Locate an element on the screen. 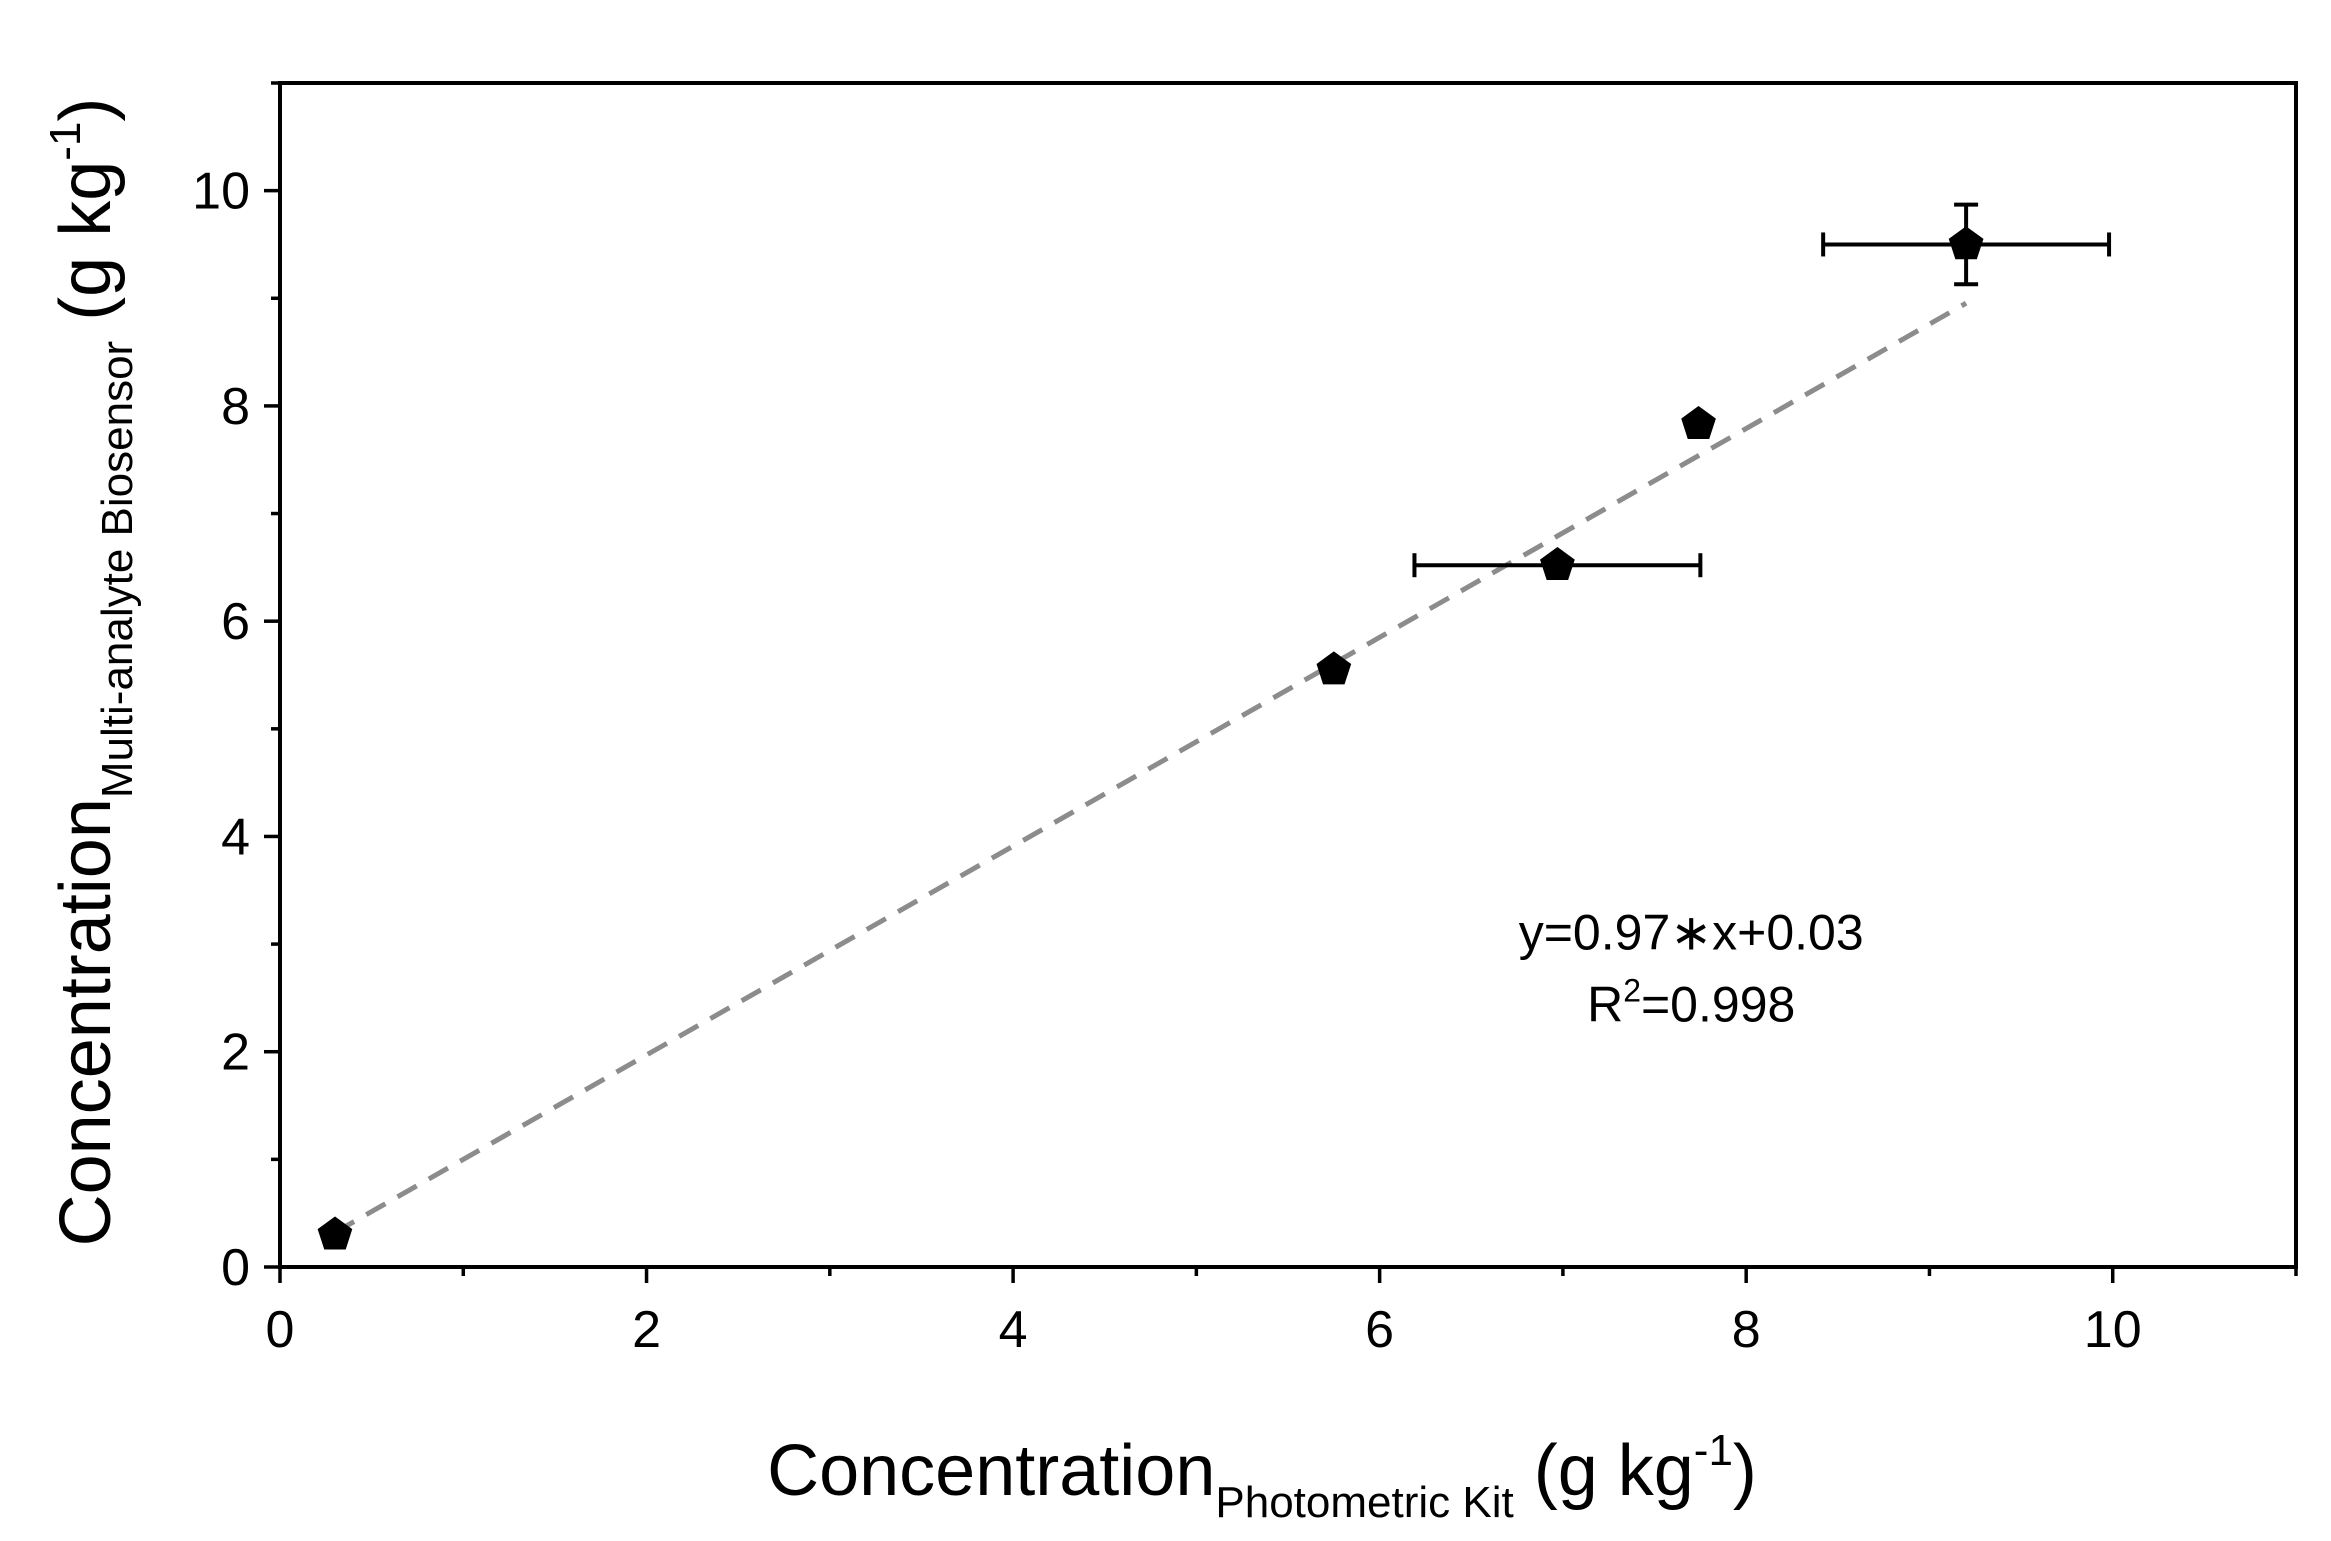 This screenshot has height=1541, width=2331. y-tick-label: 4 is located at coordinates (235, 837).